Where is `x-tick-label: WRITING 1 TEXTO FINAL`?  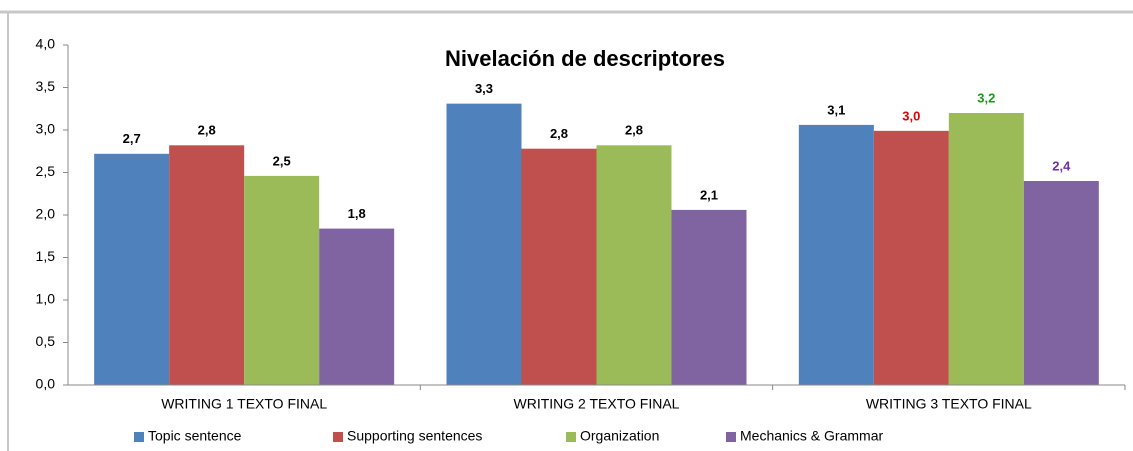 x-tick-label: WRITING 1 TEXTO FINAL is located at coordinates (244, 404).